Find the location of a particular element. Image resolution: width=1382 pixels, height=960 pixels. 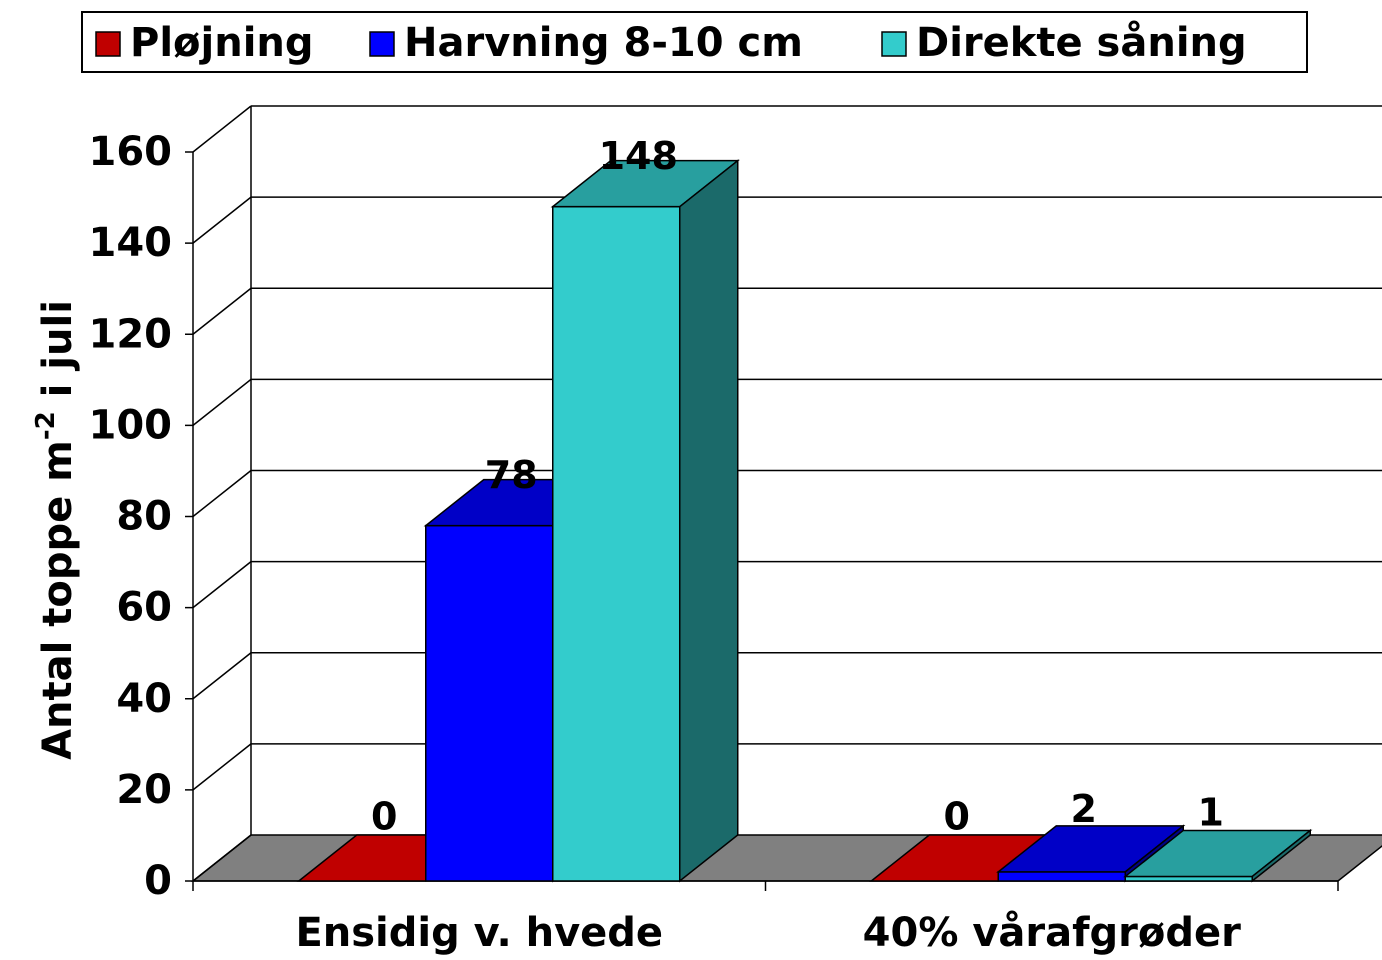

y-tick-label: 40 is located at coordinates (144, 699).